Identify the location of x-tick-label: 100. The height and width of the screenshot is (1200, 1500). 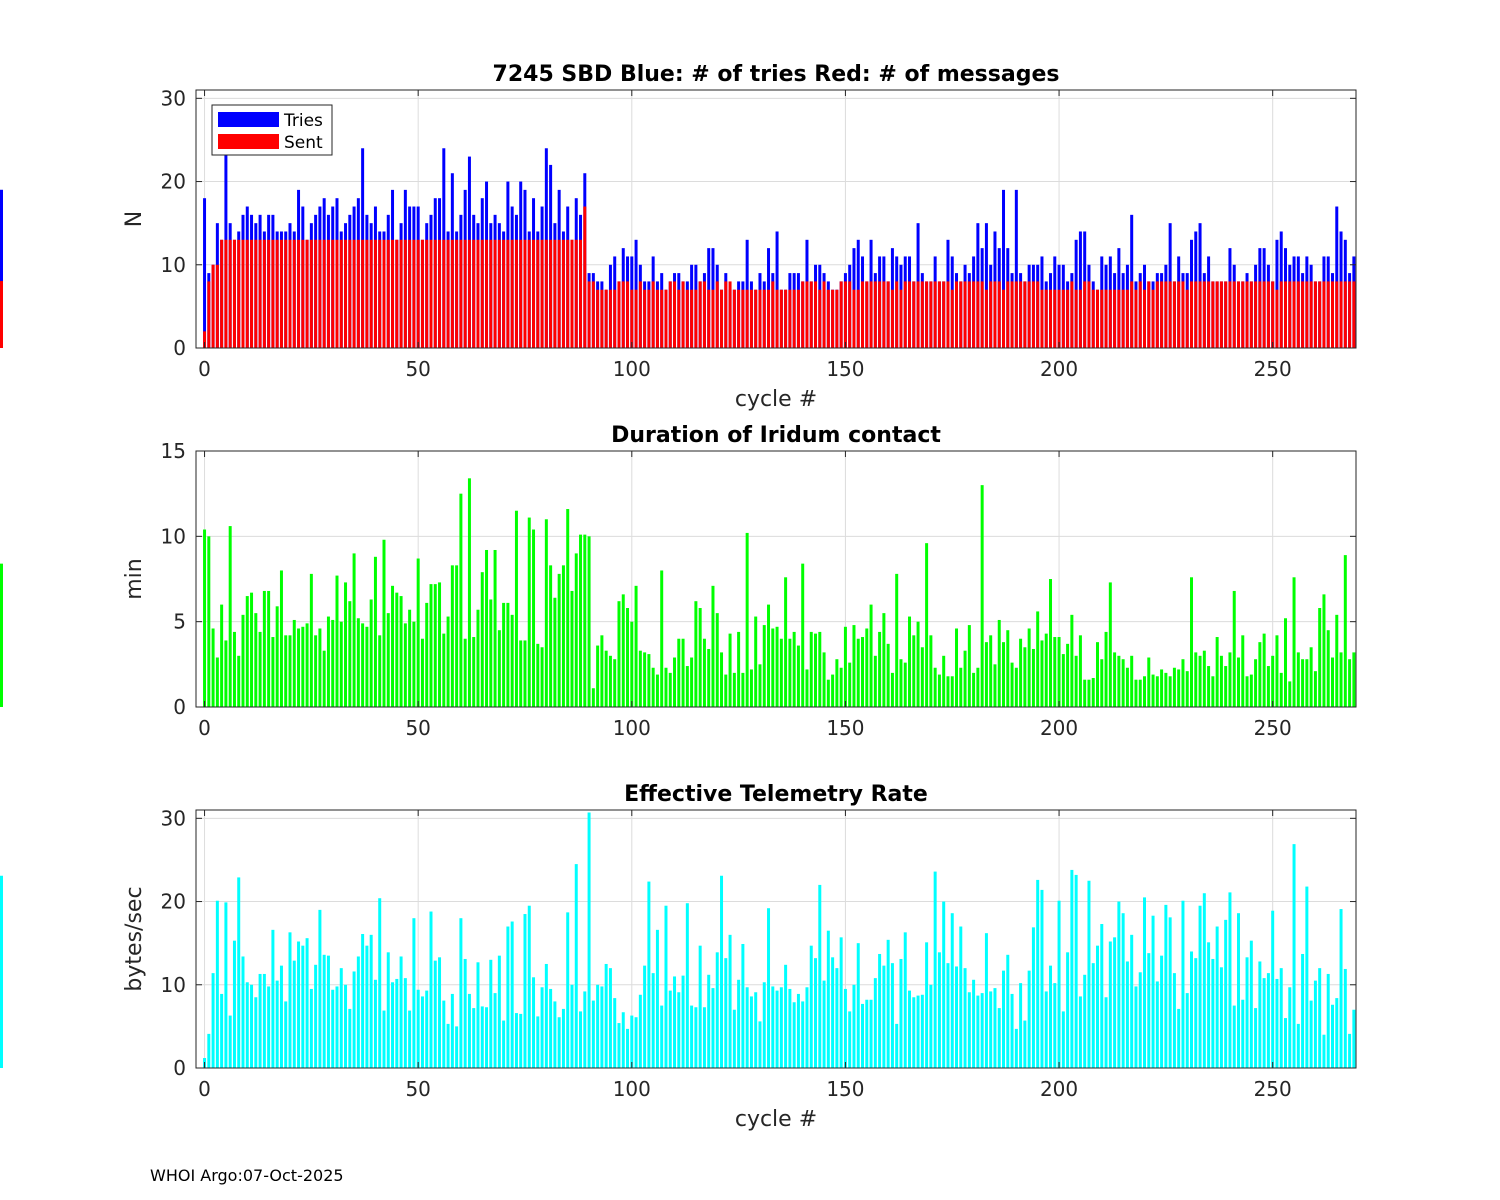
(632, 728).